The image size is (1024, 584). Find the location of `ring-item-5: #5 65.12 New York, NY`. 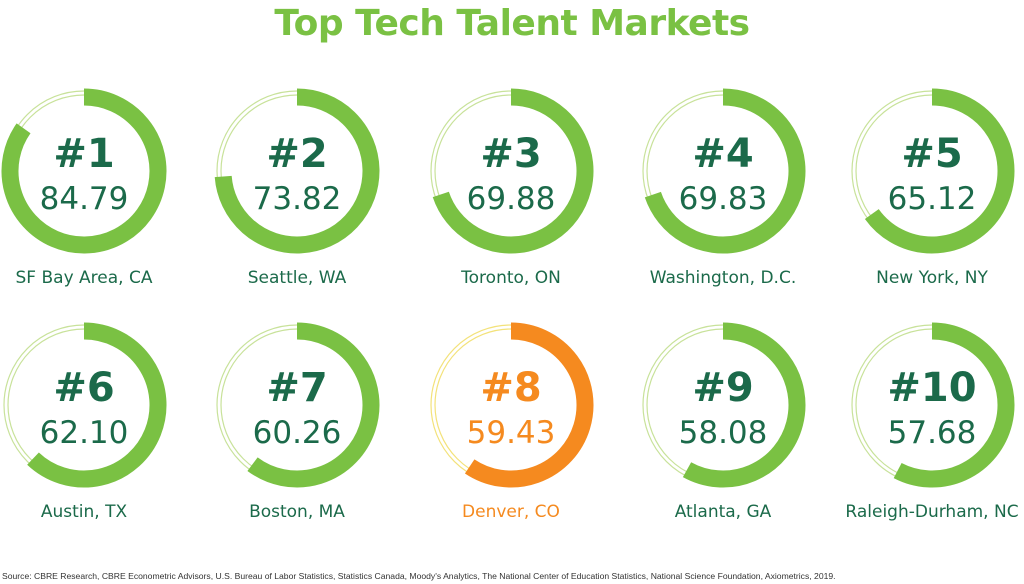

ring-item-5: #5 65.12 New York, NY is located at coordinates (933, 188).